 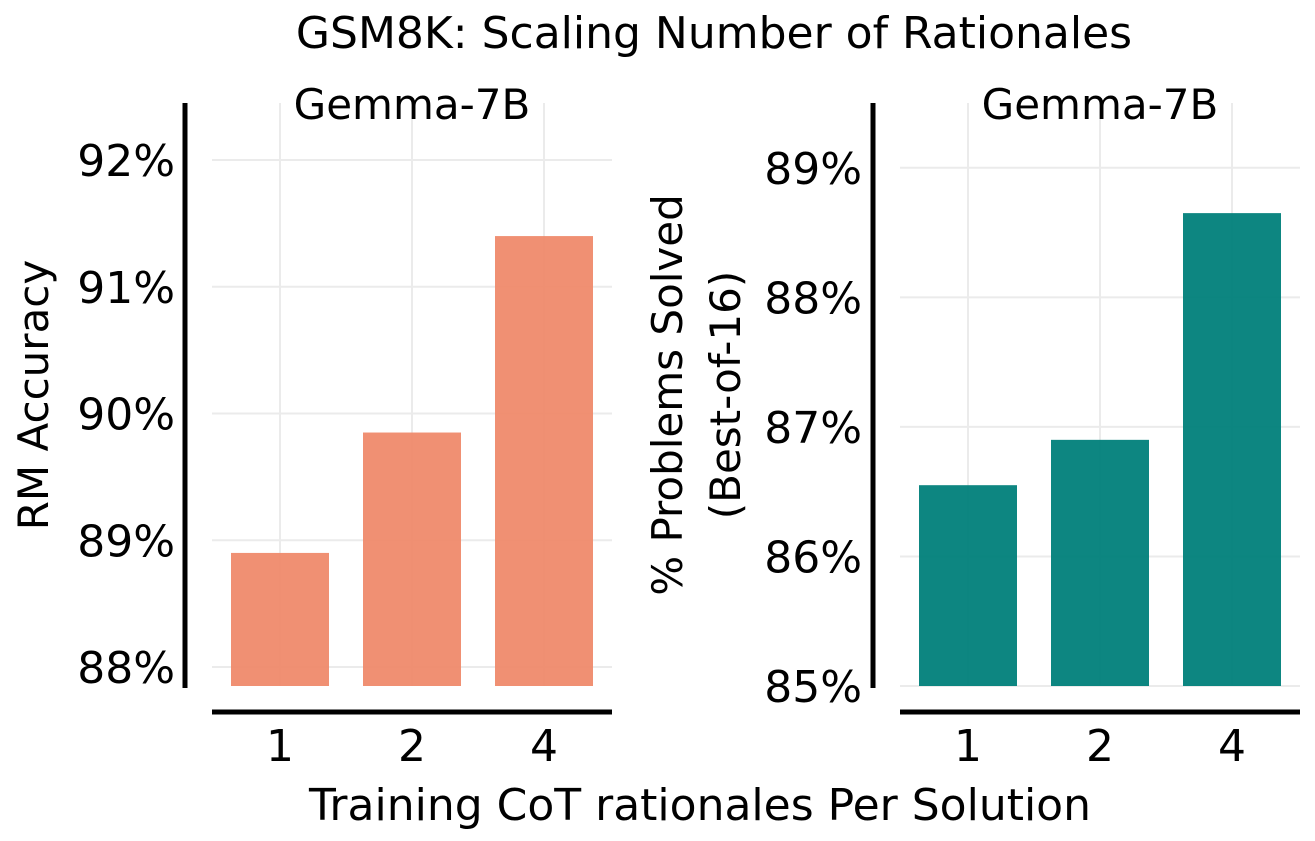 I want to click on y-tick-label: 92%, so click(x=126, y=161).